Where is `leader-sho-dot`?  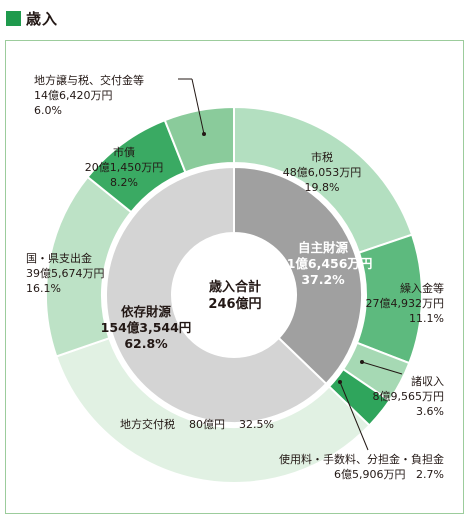
leader-sho-dot is located at coordinates (362, 362).